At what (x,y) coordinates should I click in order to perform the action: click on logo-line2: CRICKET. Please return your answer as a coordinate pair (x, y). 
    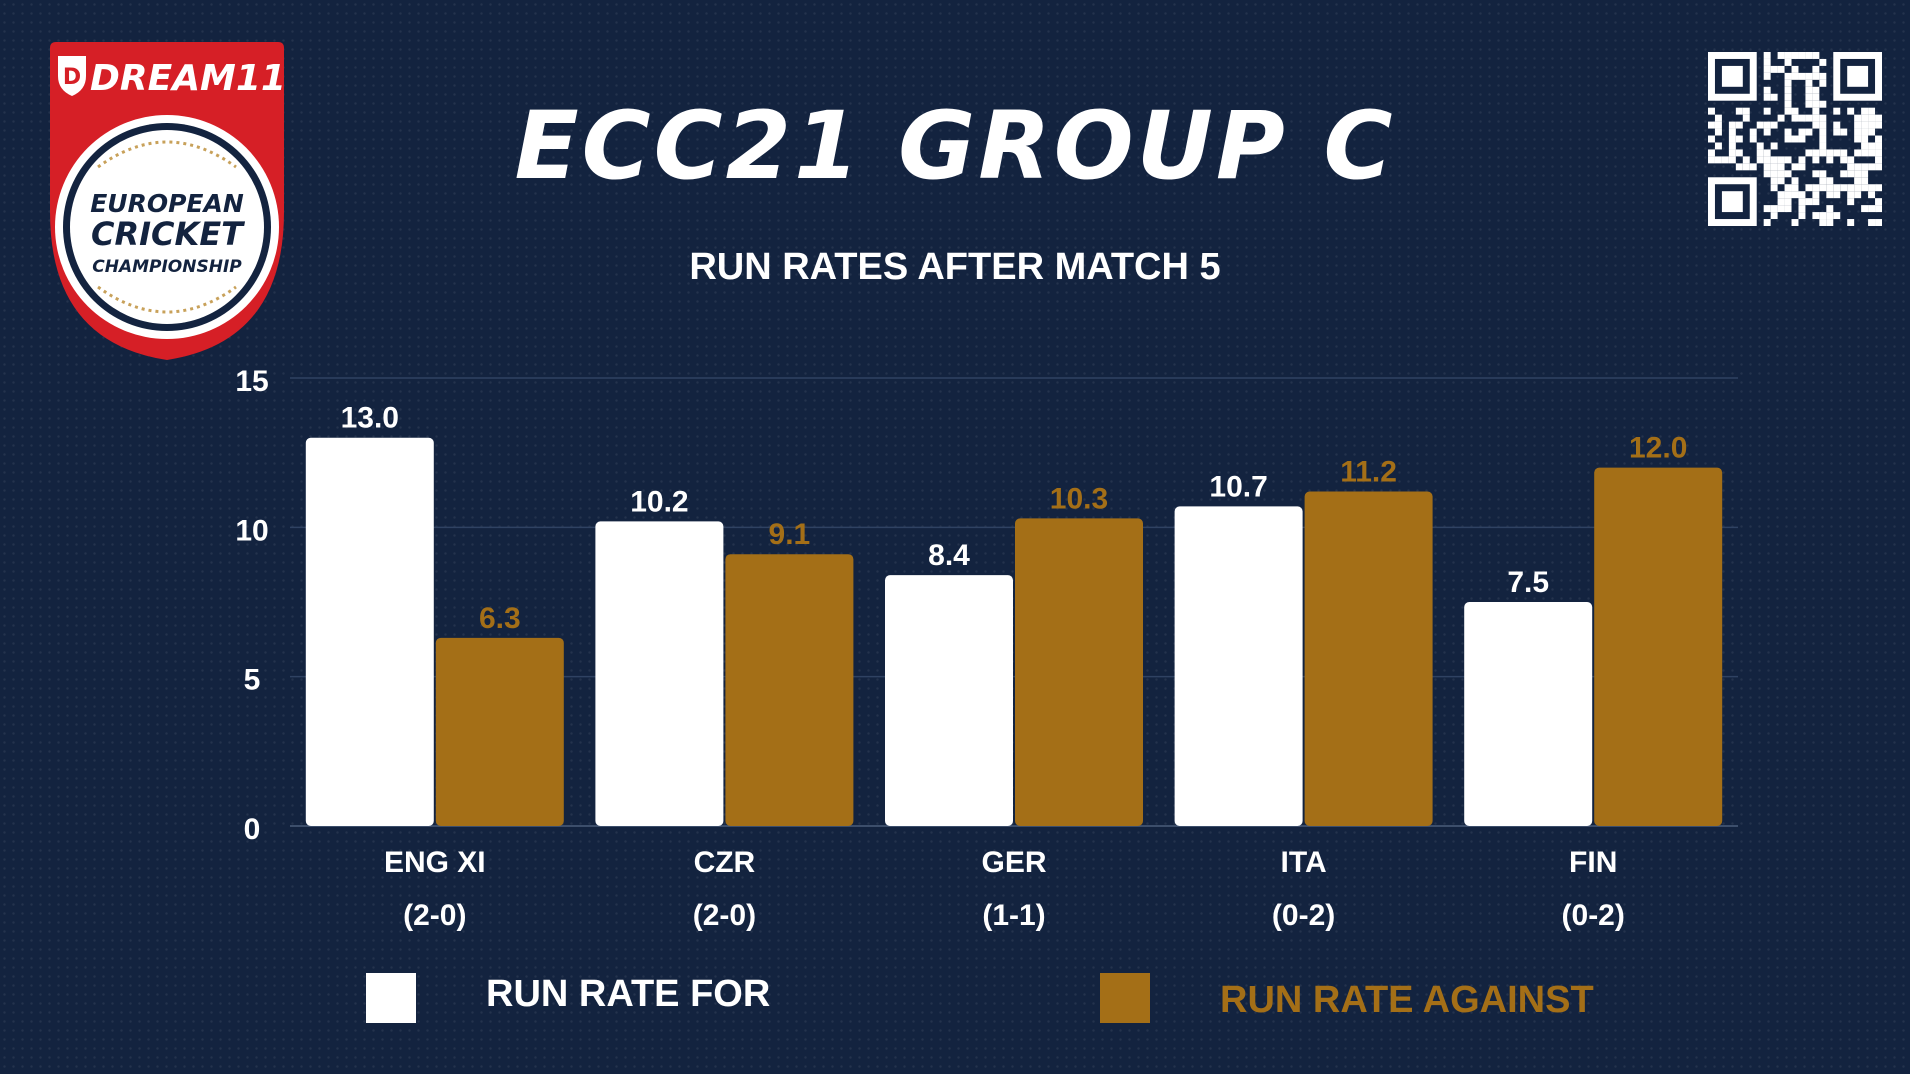
    Looking at the image, I should click on (168, 234).